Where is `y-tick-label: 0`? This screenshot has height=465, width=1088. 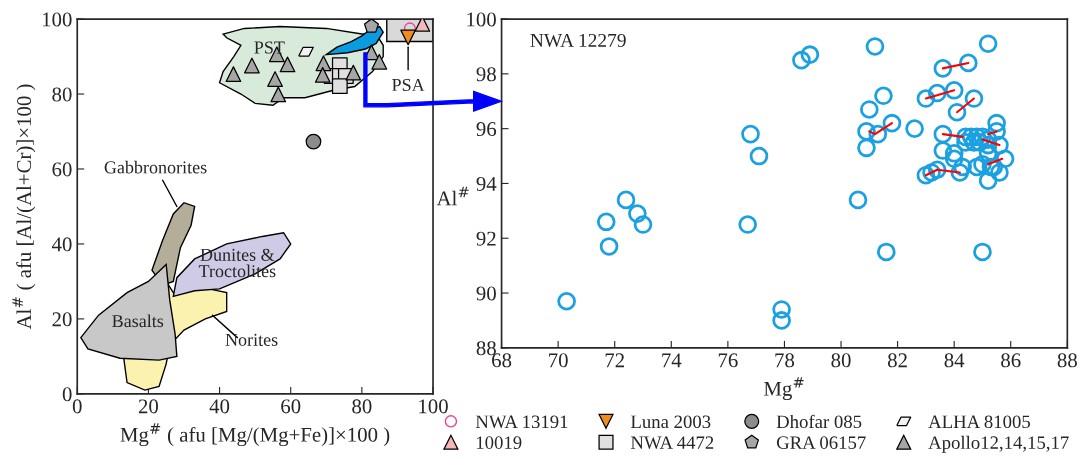 y-tick-label: 0 is located at coordinates (67, 394).